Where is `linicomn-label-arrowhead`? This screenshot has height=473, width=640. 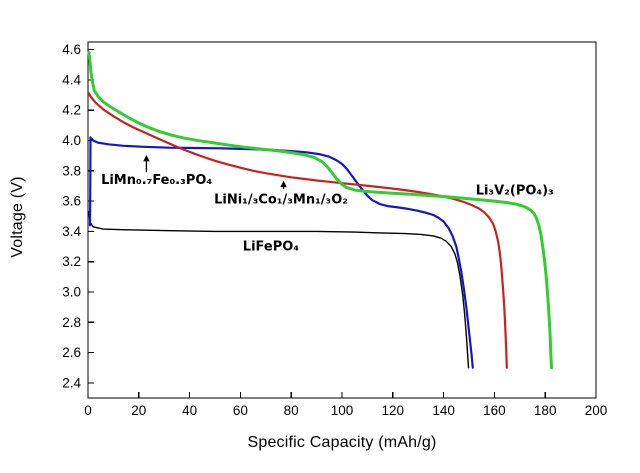
linicomn-label-arrowhead is located at coordinates (283, 184).